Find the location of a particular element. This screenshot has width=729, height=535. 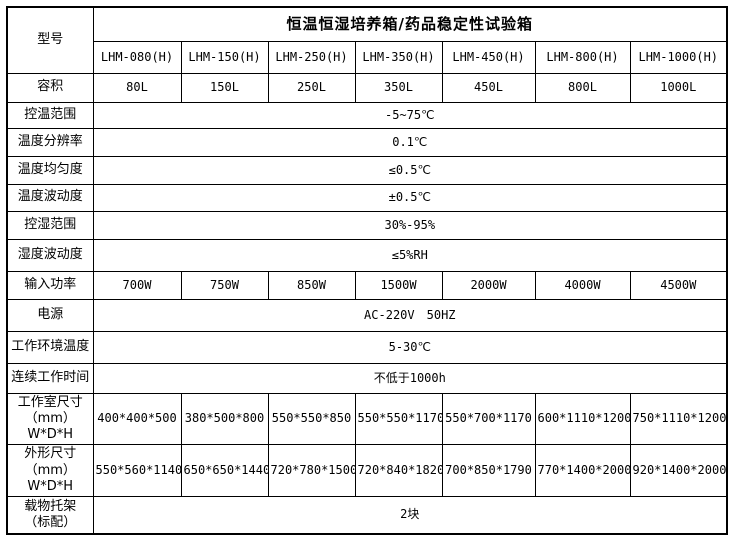

table-title: 恒温恒湿培养箱/药品稳定性试验箱 is located at coordinates (410, 24).